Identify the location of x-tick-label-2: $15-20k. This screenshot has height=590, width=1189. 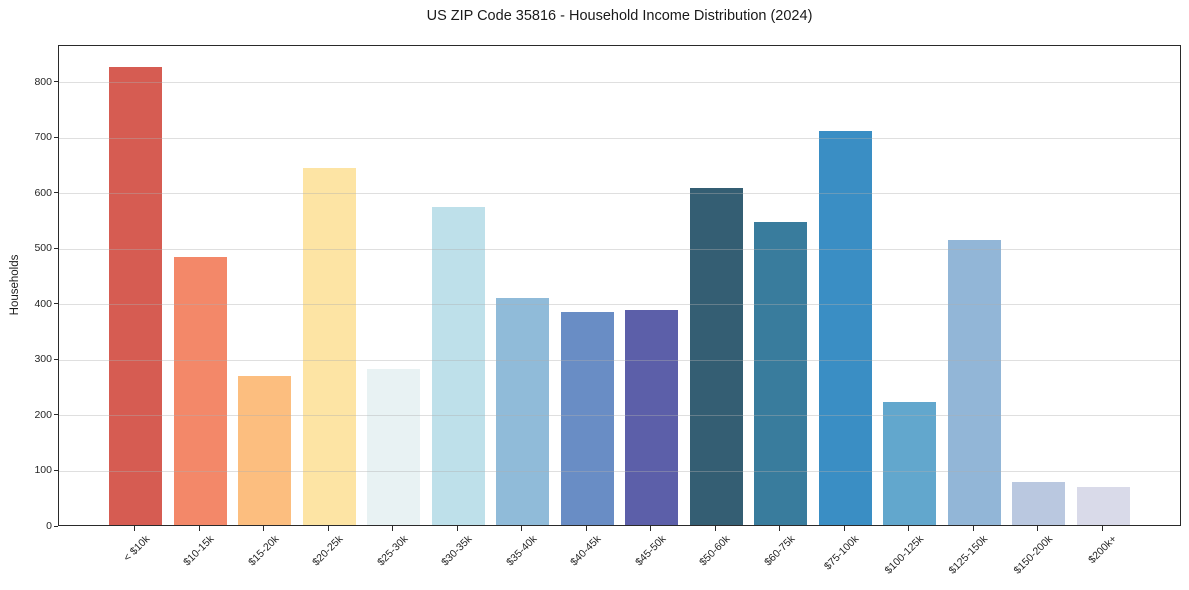
(263, 551).